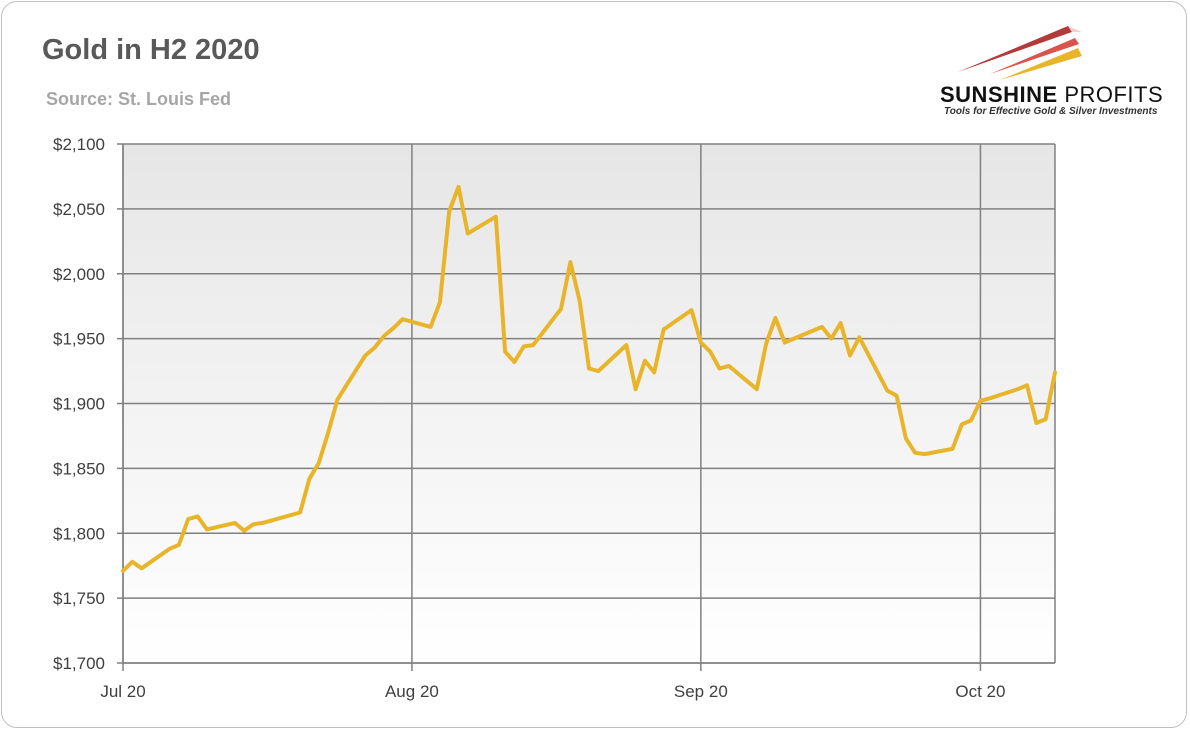 Image resolution: width=1190 pixels, height=731 pixels. What do you see at coordinates (79, 144) in the screenshot?
I see `y-tick-label: $2,100` at bounding box center [79, 144].